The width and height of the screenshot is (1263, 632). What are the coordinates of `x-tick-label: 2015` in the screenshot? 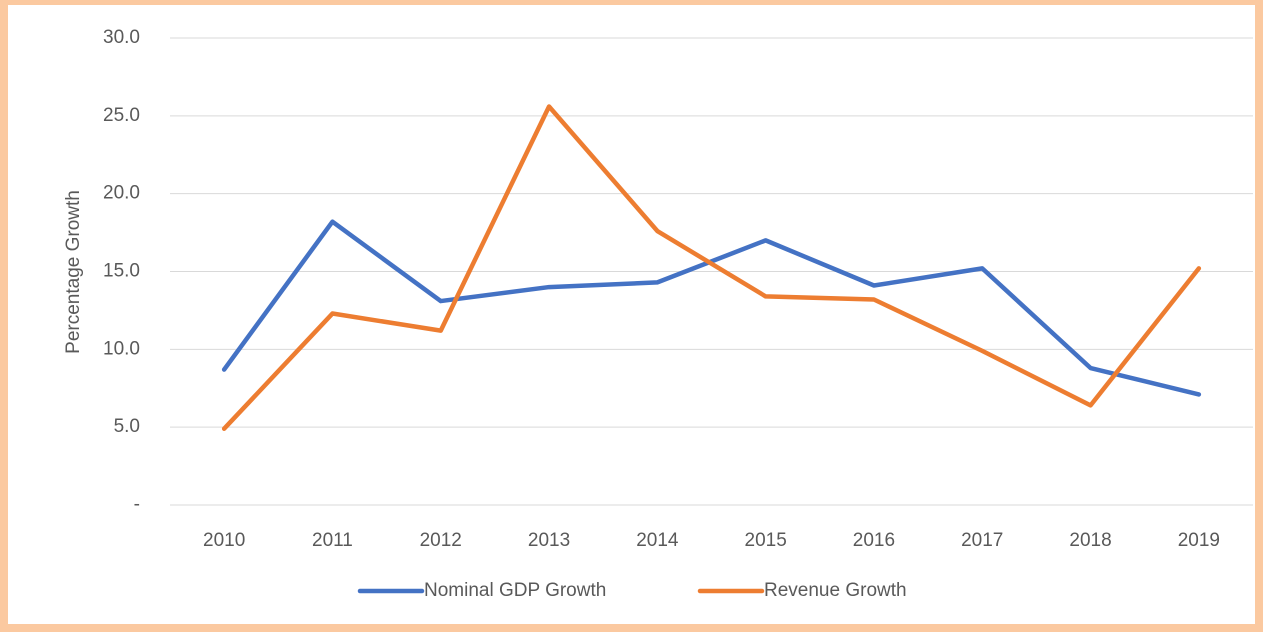 It's located at (766, 540).